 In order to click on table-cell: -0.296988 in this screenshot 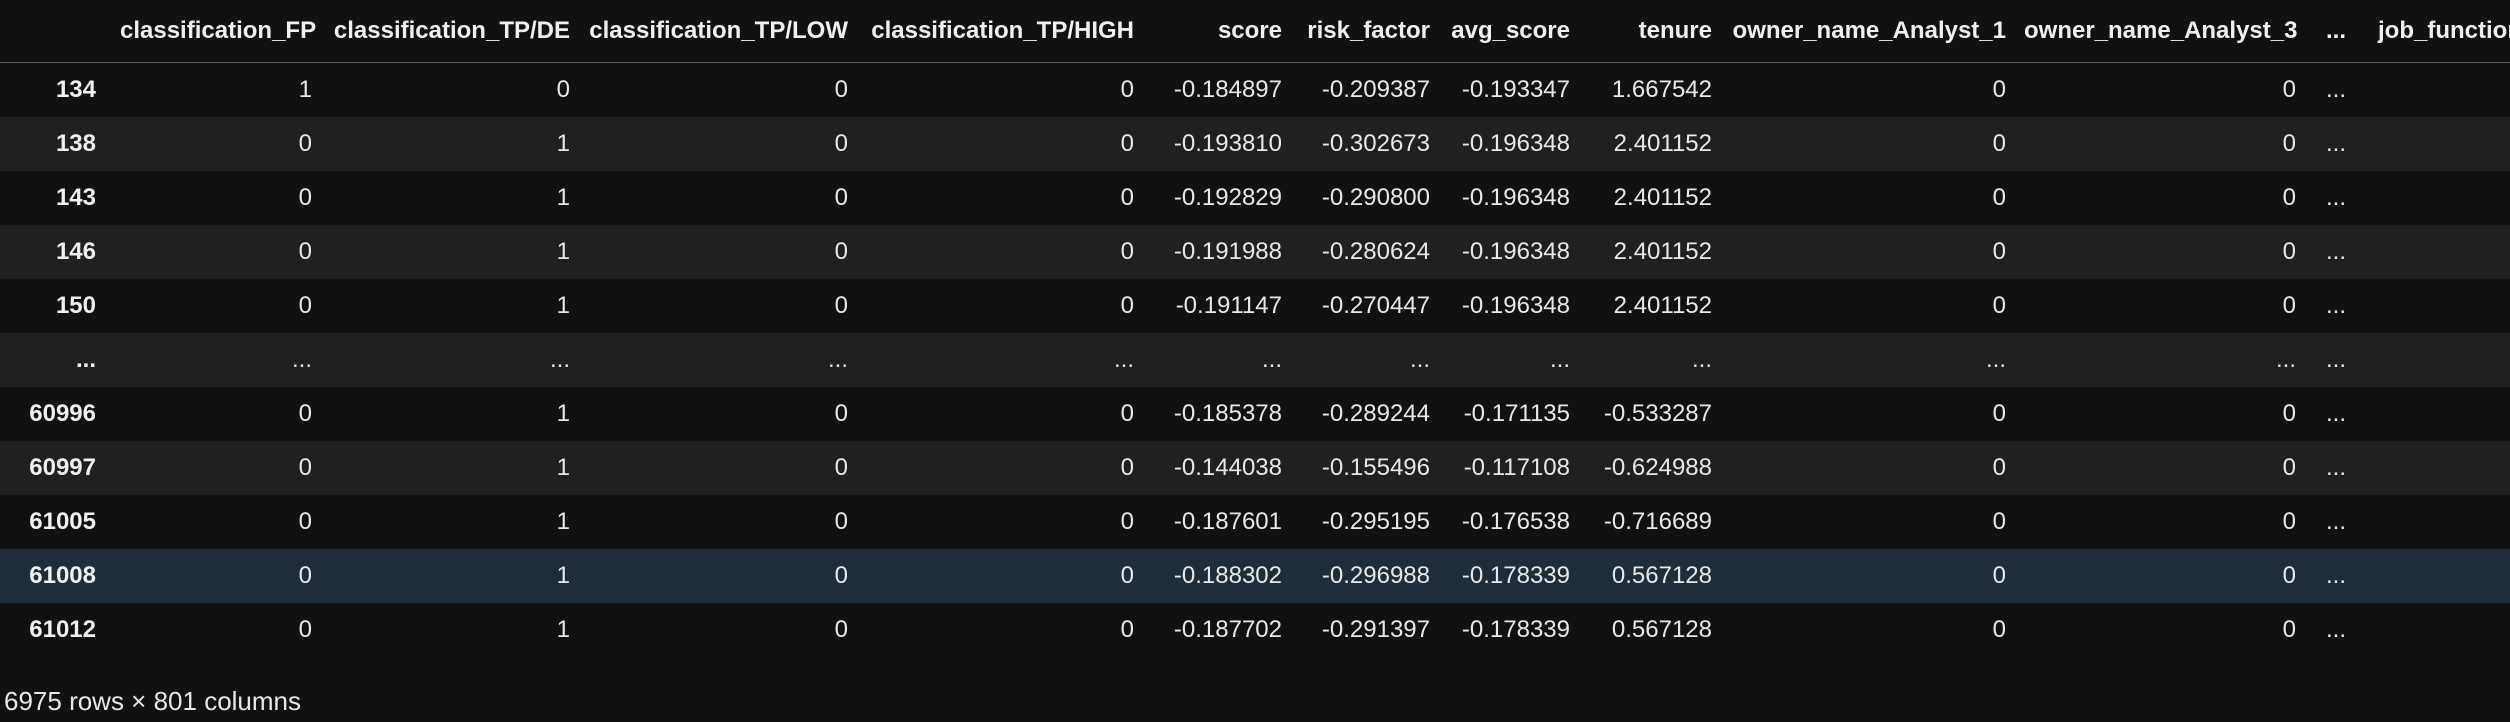, I will do `click(1375, 575)`.